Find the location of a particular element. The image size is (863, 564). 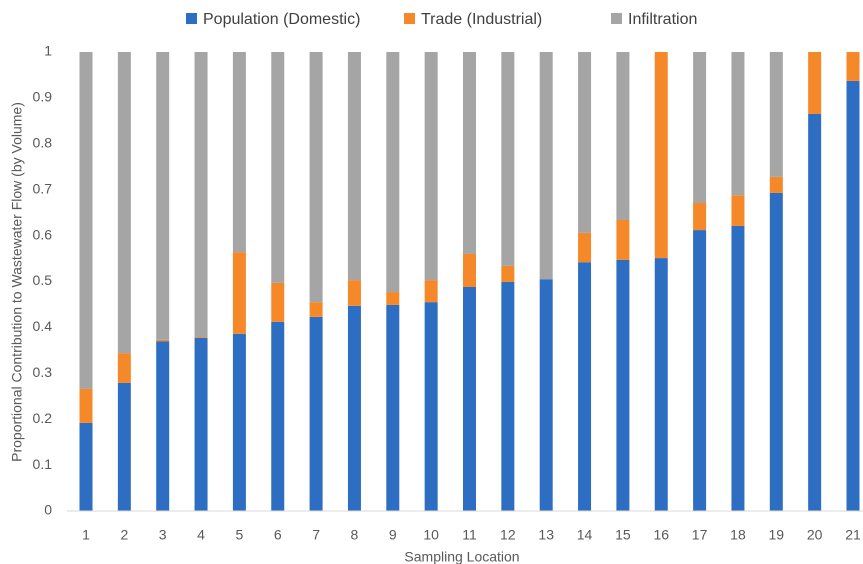

legend-label: Infiltration is located at coordinates (662, 19).